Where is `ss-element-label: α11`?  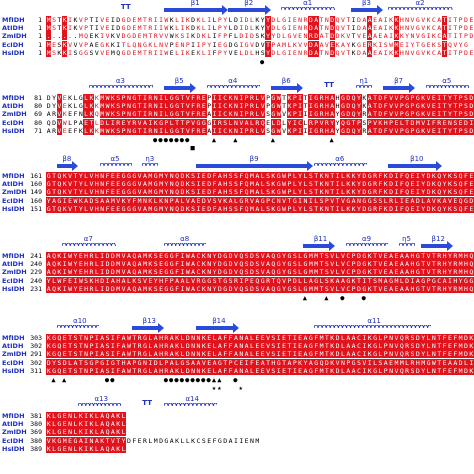 ss-element-label: α11 is located at coordinates (374, 321).